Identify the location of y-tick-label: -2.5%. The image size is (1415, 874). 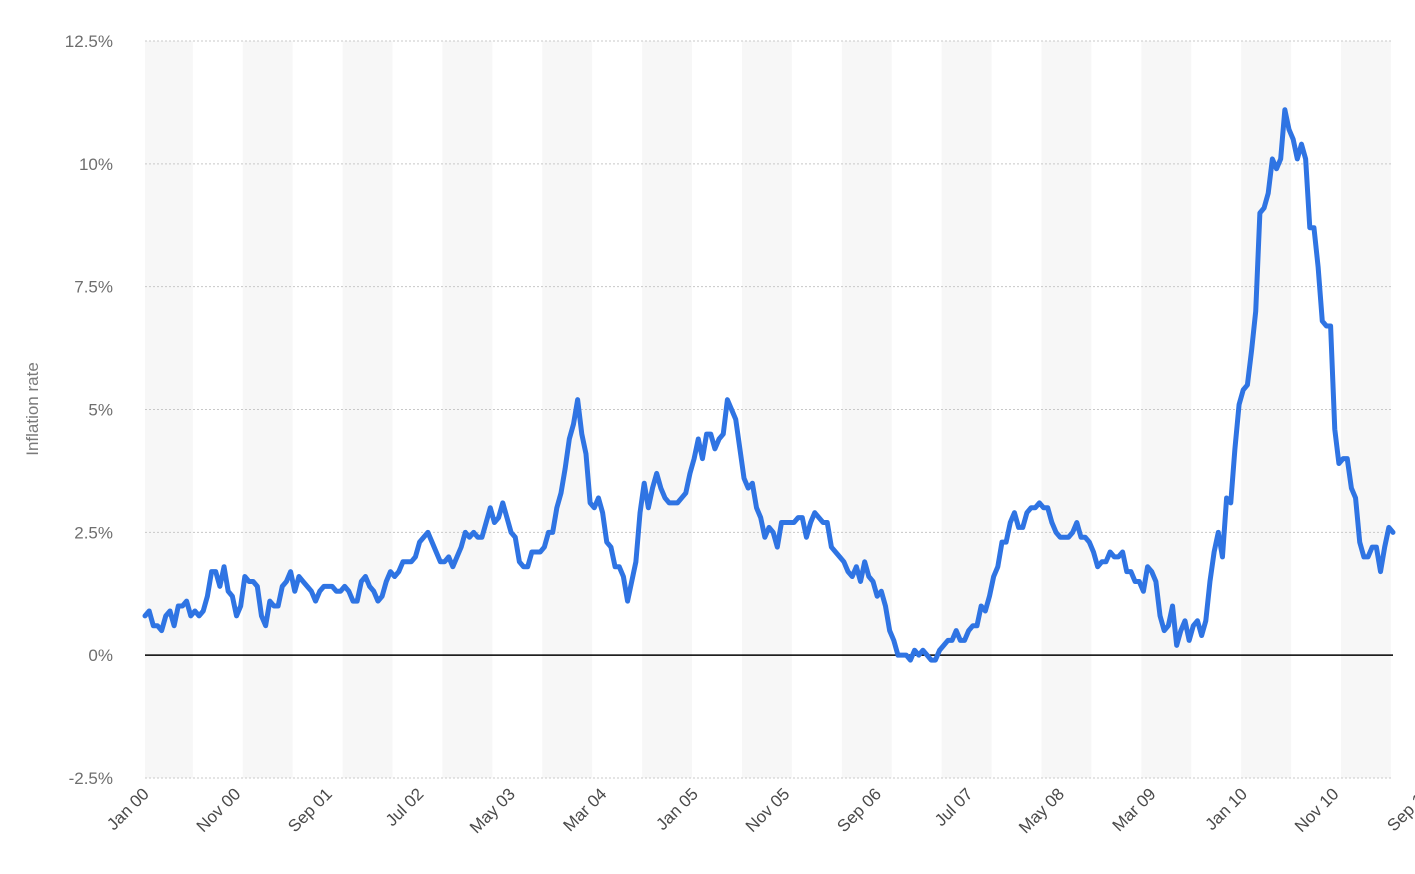
(91, 778).